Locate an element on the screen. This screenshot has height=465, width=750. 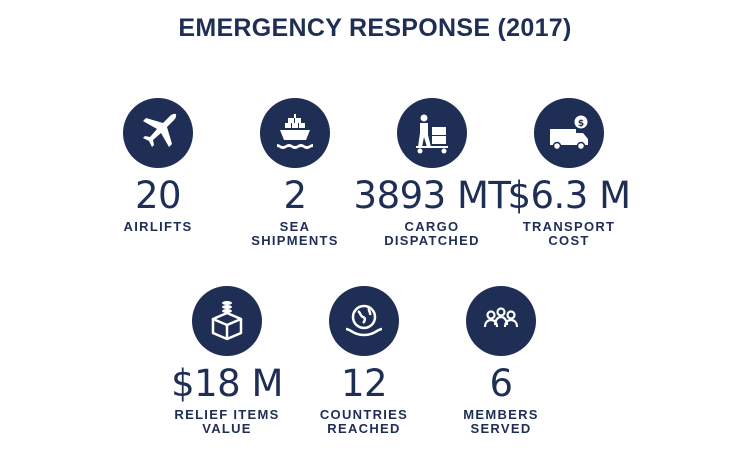
page-title: EMERGENCY RESPONSE (2017) is located at coordinates (375, 28).